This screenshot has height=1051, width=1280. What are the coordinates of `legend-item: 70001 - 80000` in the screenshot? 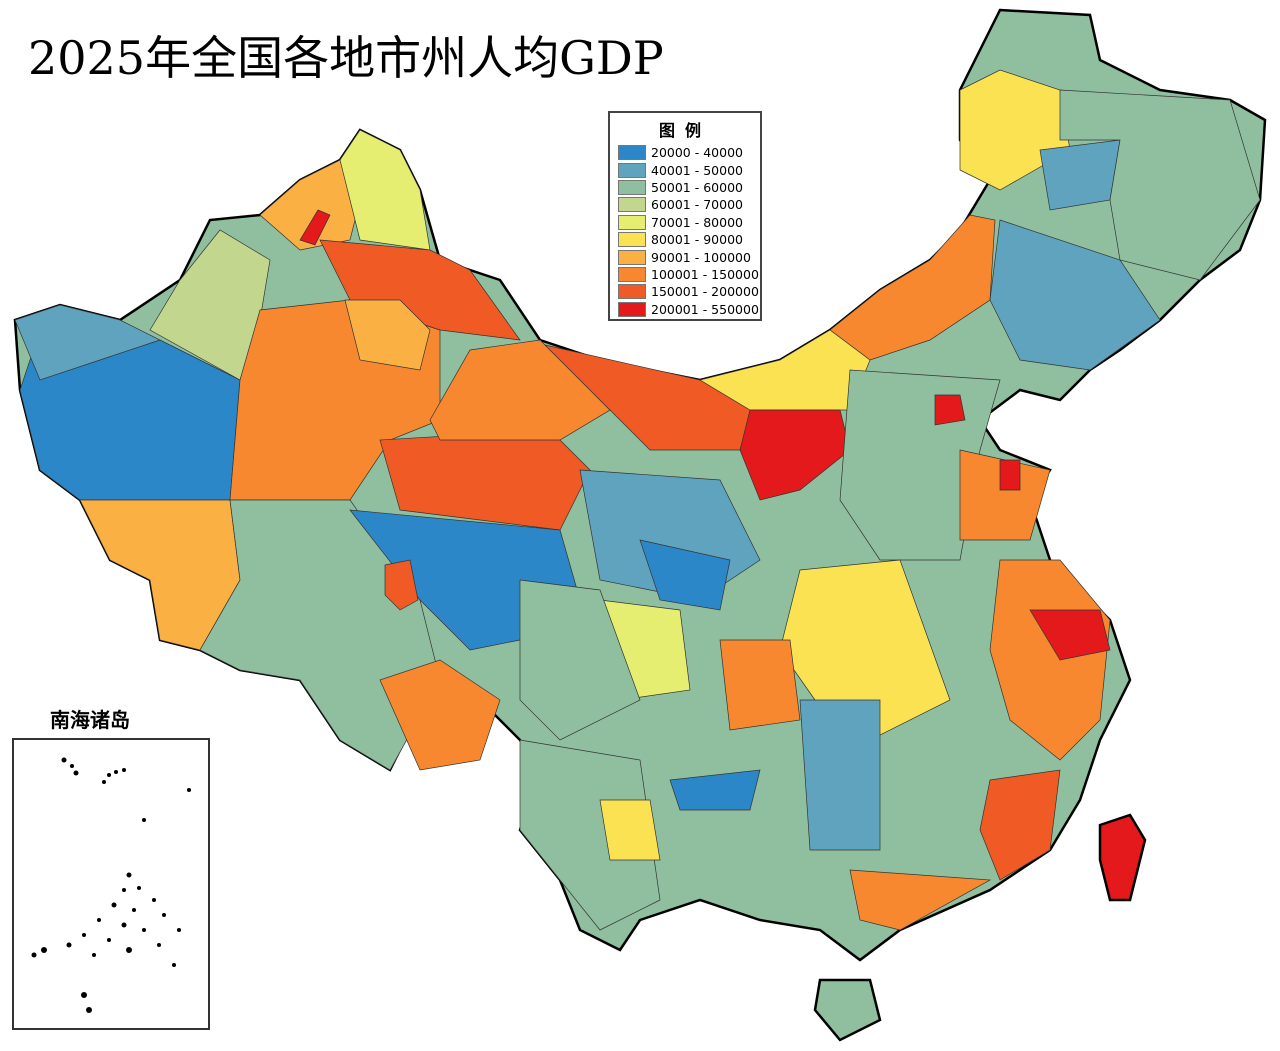 It's located at (685, 222).